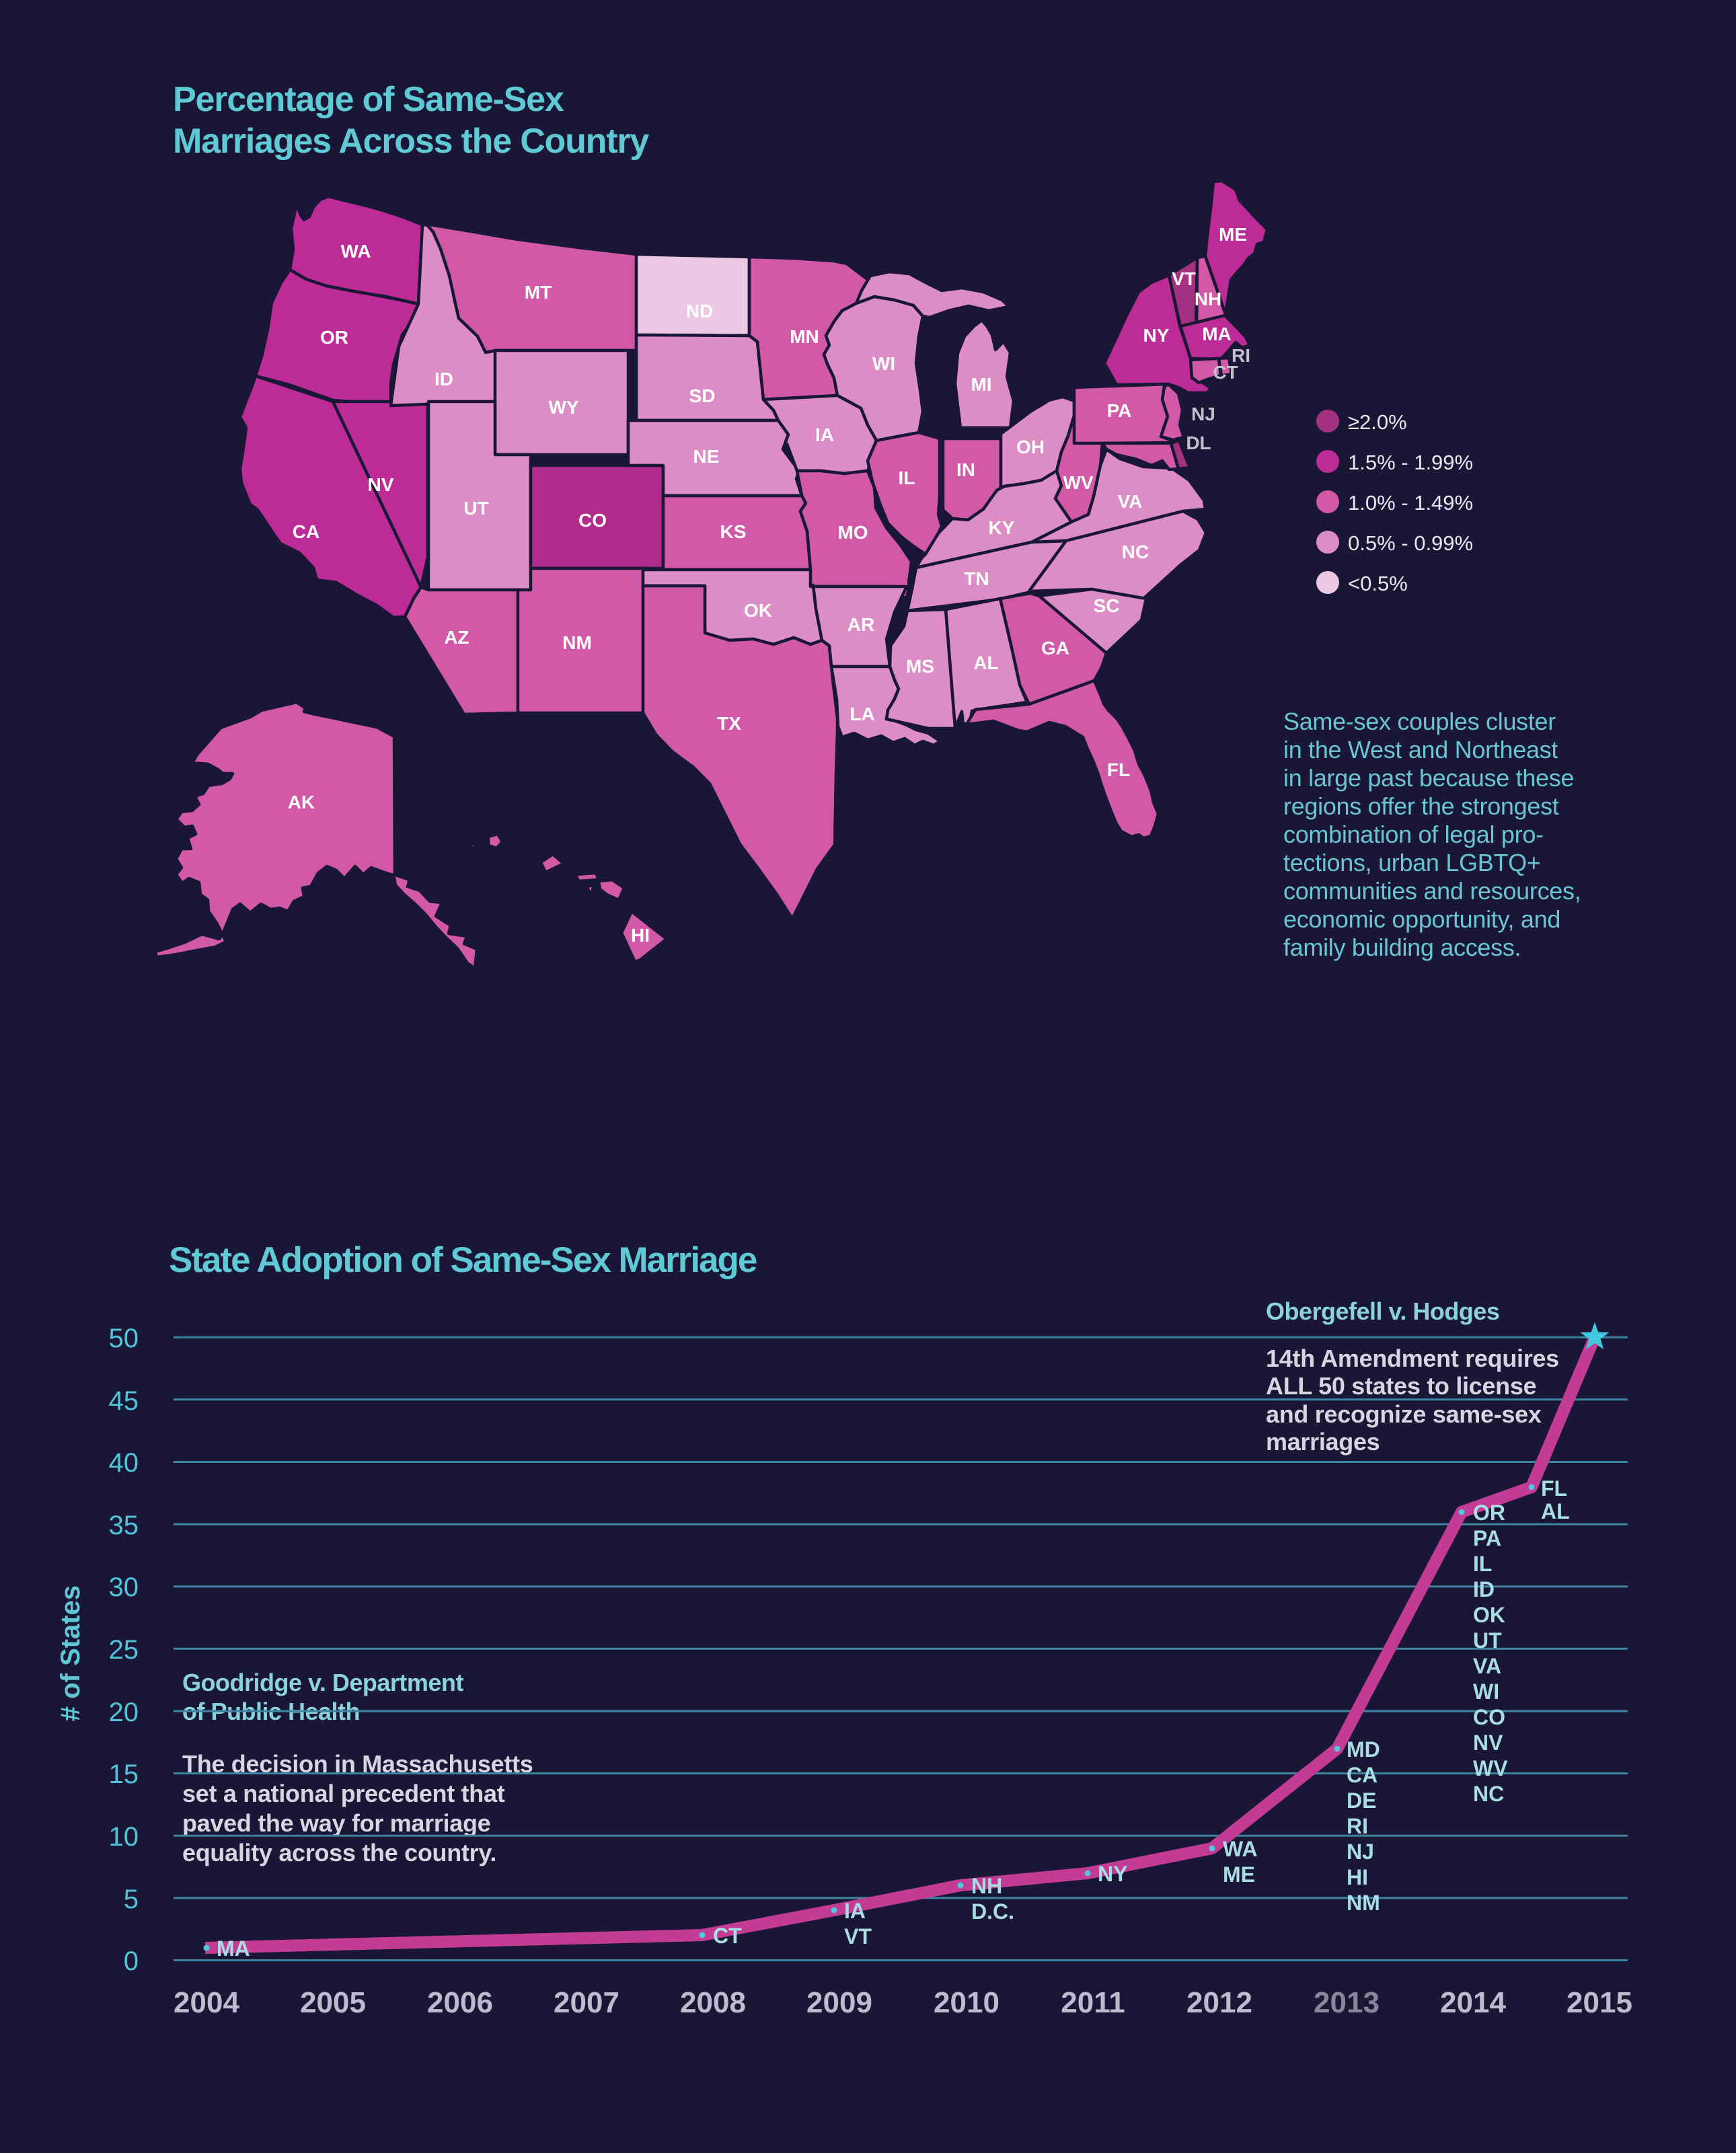 Image resolution: width=1736 pixels, height=2153 pixels. Describe the element at coordinates (706, 456) in the screenshot. I see `svg-text: NE` at that location.